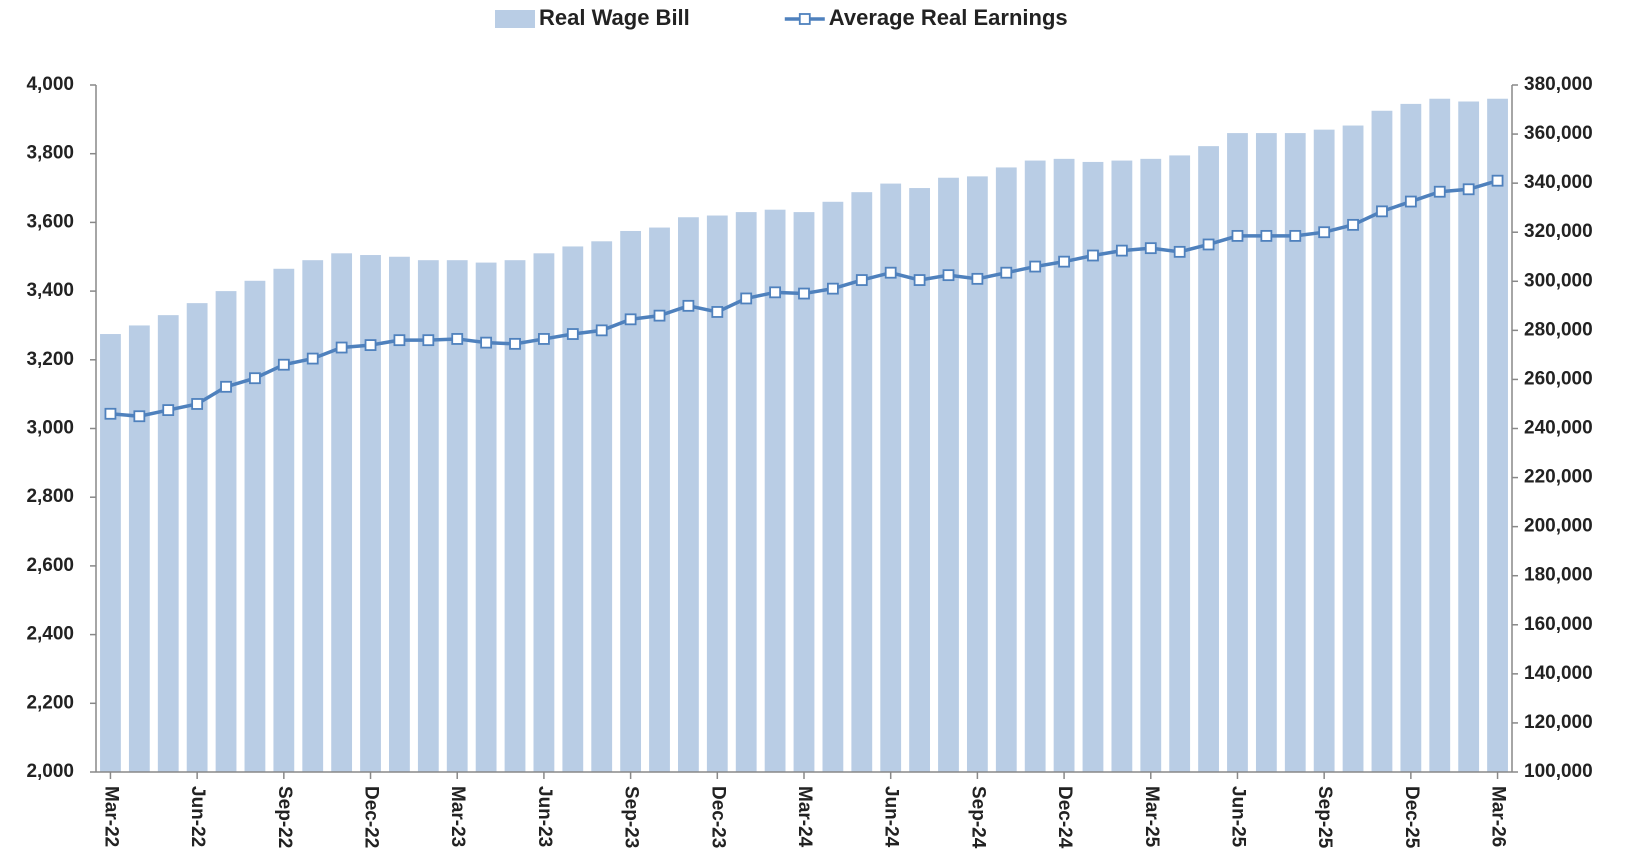  What do you see at coordinates (50, 634) in the screenshot?
I see `y-tick-label: 2,400` at bounding box center [50, 634].